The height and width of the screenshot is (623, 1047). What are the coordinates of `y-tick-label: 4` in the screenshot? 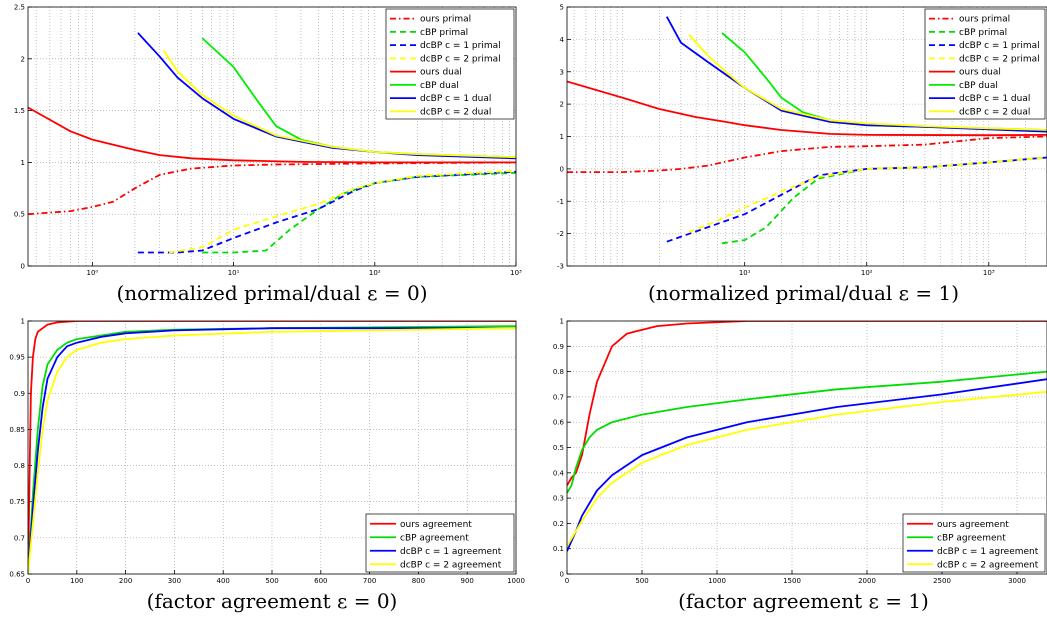 It's located at (562, 40).